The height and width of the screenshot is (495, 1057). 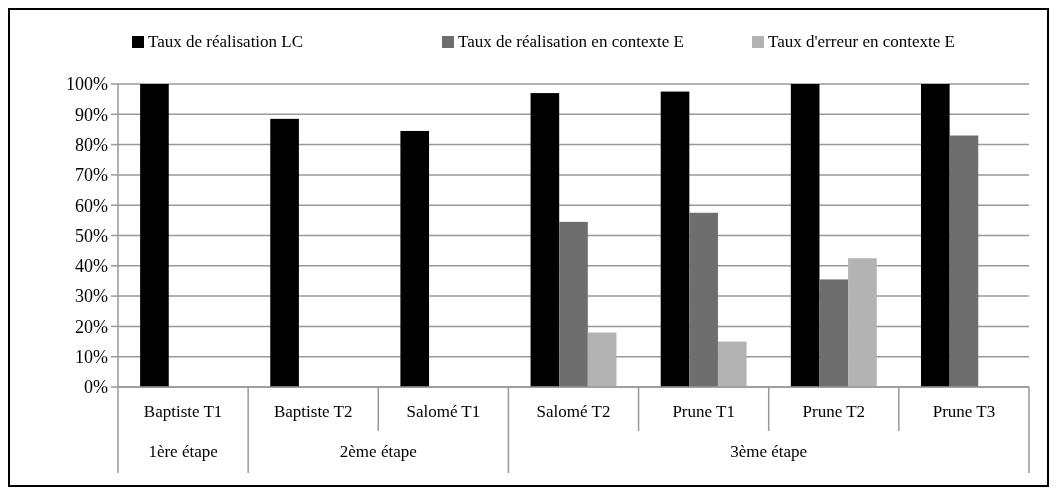 What do you see at coordinates (571, 41) in the screenshot?
I see `legend-label: Taux de réalisation en contexte E` at bounding box center [571, 41].